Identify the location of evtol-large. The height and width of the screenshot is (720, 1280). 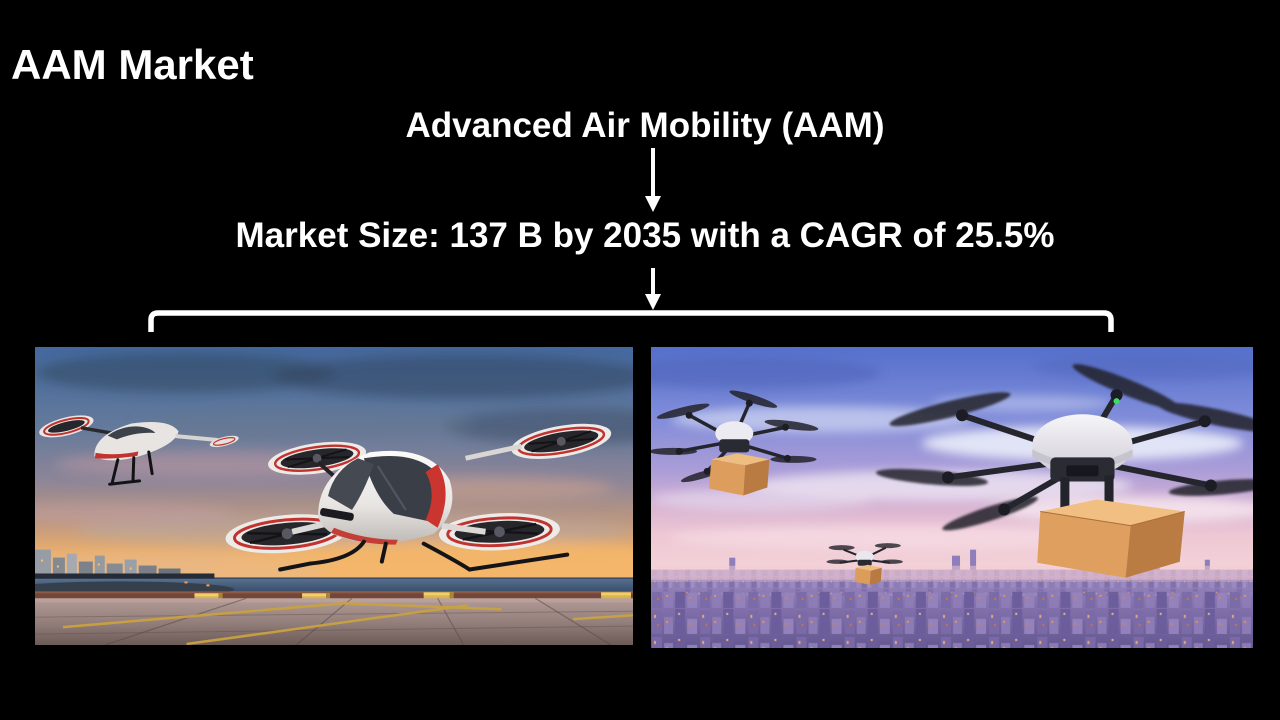
(419, 494).